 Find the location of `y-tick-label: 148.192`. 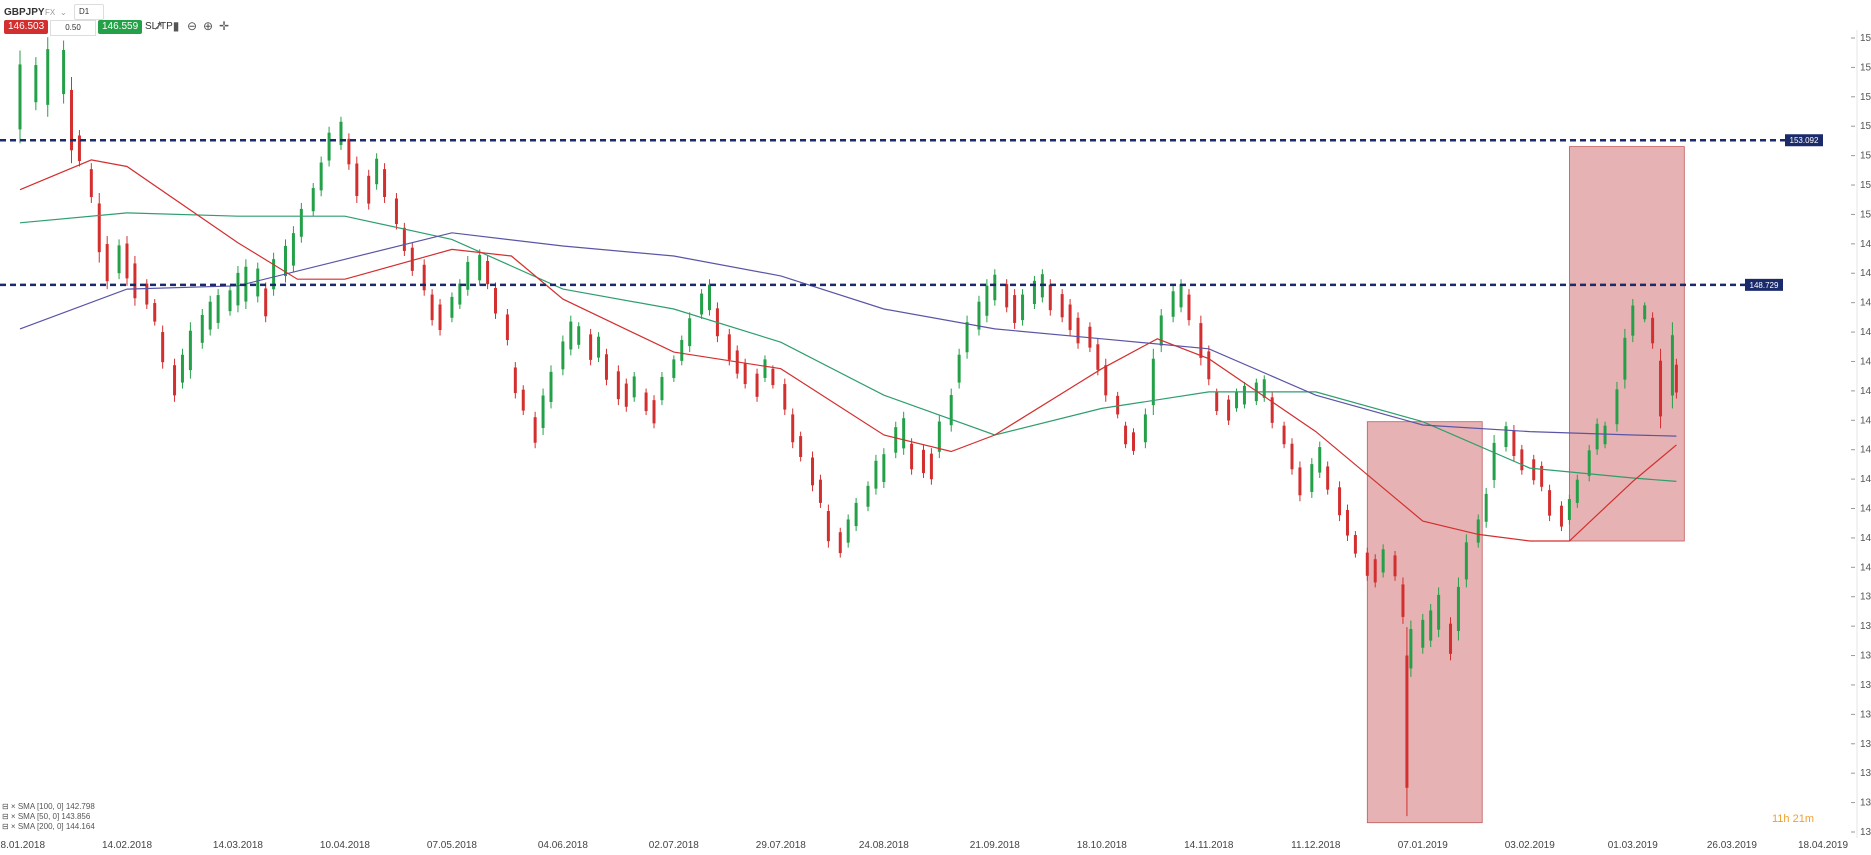

y-tick-label: 148.192 is located at coordinates (1865, 303).